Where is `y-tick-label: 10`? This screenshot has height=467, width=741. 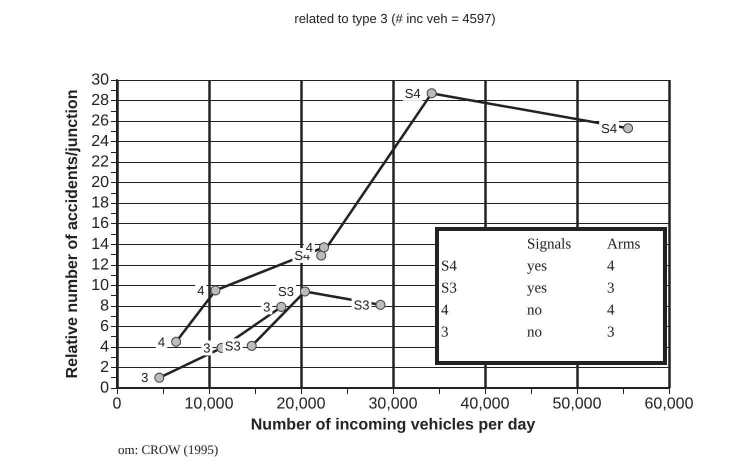 y-tick-label: 10 is located at coordinates (100, 285).